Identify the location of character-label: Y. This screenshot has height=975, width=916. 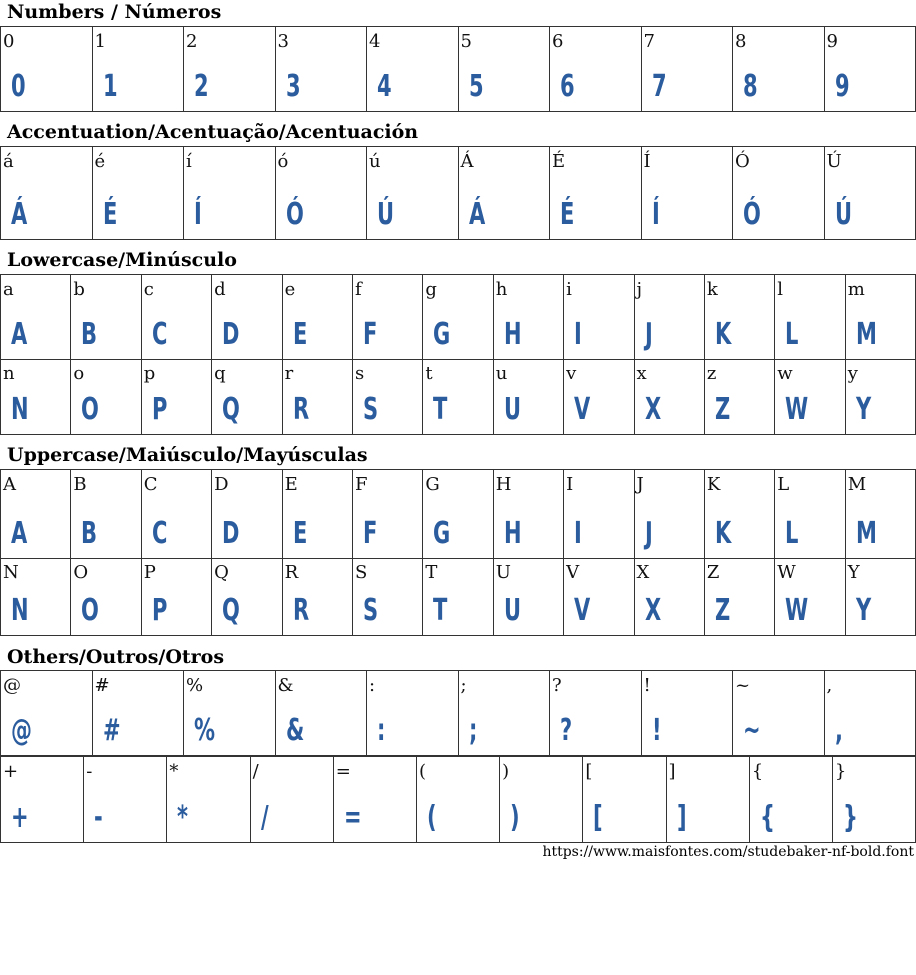
(853, 572).